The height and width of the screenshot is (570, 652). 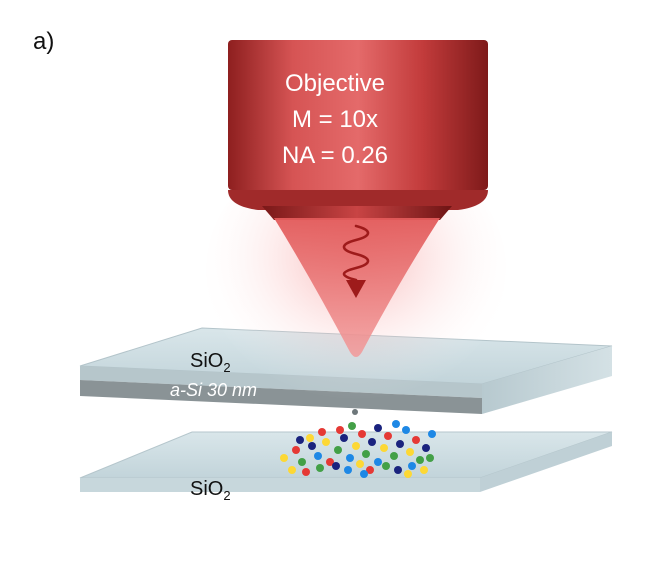 What do you see at coordinates (335, 83) in the screenshot?
I see `objective-title: Objective` at bounding box center [335, 83].